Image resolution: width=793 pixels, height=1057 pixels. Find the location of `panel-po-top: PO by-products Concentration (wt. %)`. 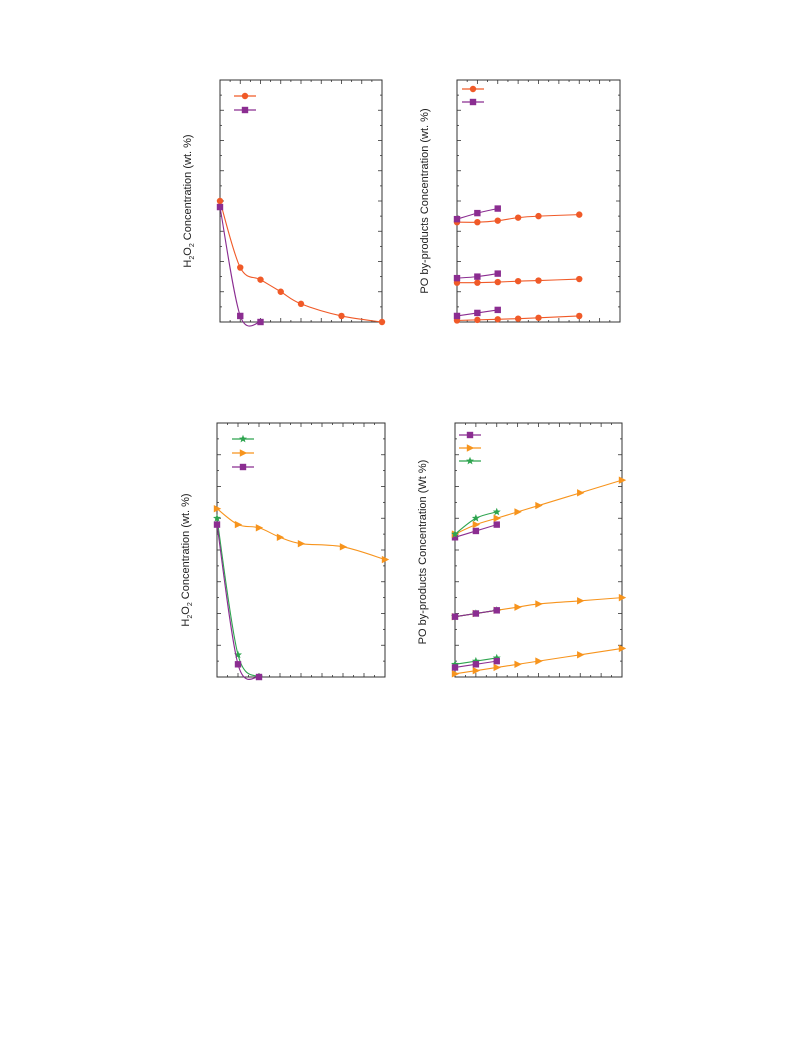

panel-po-top: PO by-products Concentration (wt. %) is located at coordinates (520, 201).